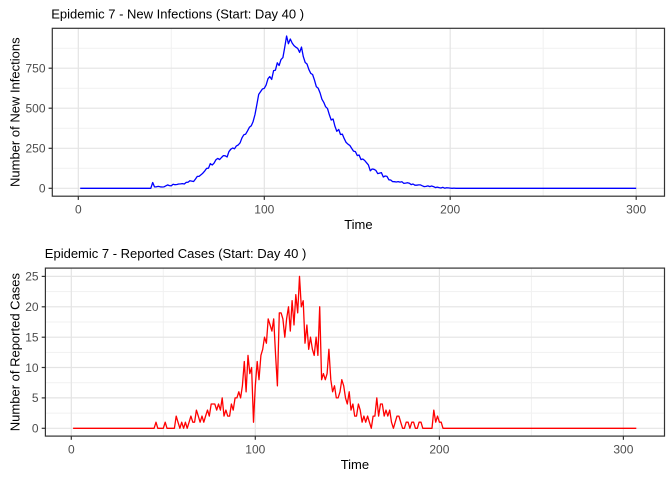 The height and width of the screenshot is (485, 672). What do you see at coordinates (32, 338) in the screenshot?
I see `svg-text: 15` at bounding box center [32, 338].